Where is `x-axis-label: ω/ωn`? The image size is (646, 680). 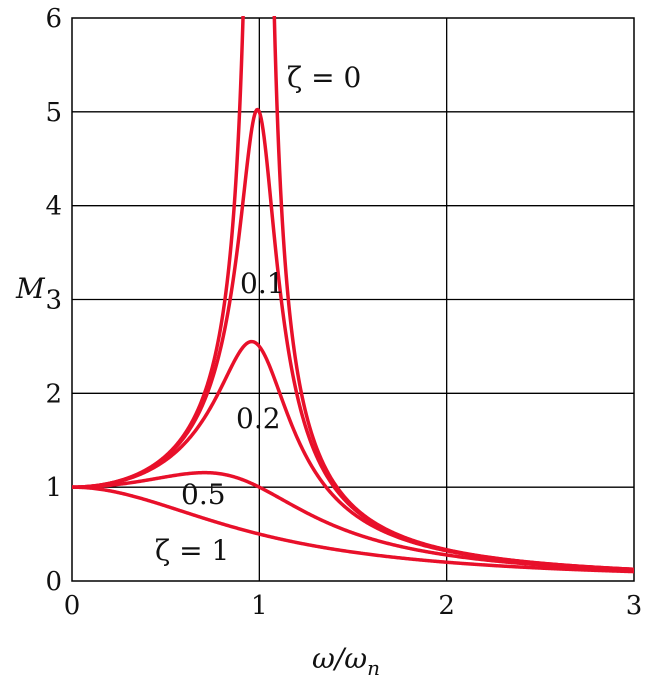 x-axis-label: ω/ωn is located at coordinates (346, 661).